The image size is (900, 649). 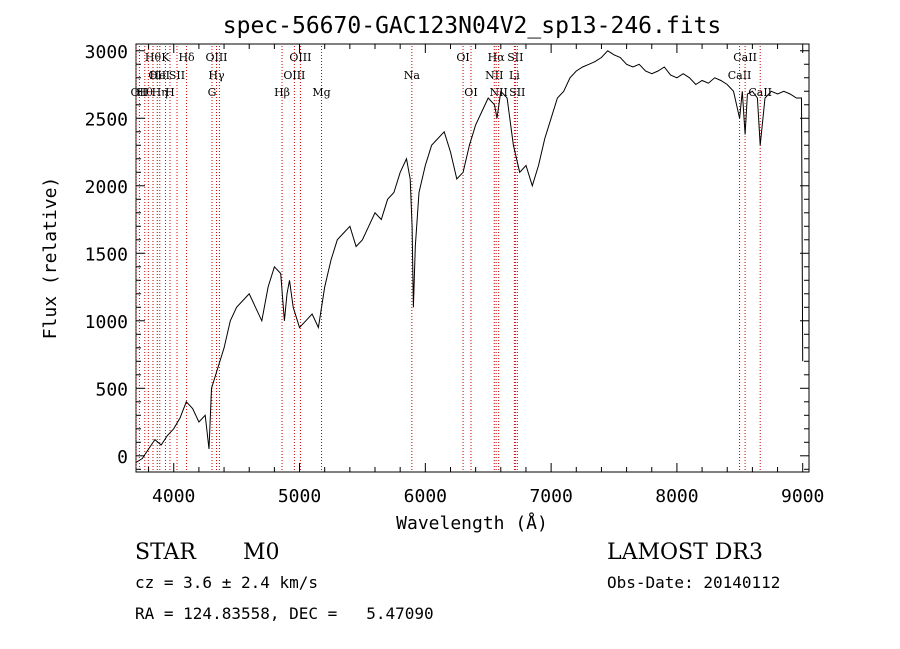 What do you see at coordinates (282, 92) in the screenshot?
I see `spectral-line-label: Hβ` at bounding box center [282, 92].